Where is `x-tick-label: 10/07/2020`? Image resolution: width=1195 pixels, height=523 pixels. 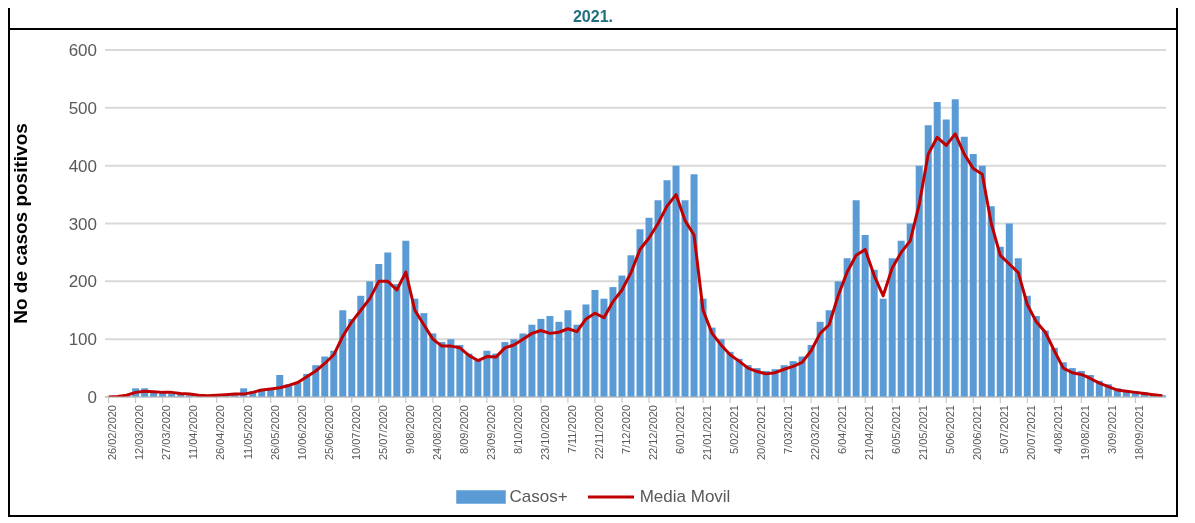 x-tick-label: 10/07/2020 is located at coordinates (355, 433).